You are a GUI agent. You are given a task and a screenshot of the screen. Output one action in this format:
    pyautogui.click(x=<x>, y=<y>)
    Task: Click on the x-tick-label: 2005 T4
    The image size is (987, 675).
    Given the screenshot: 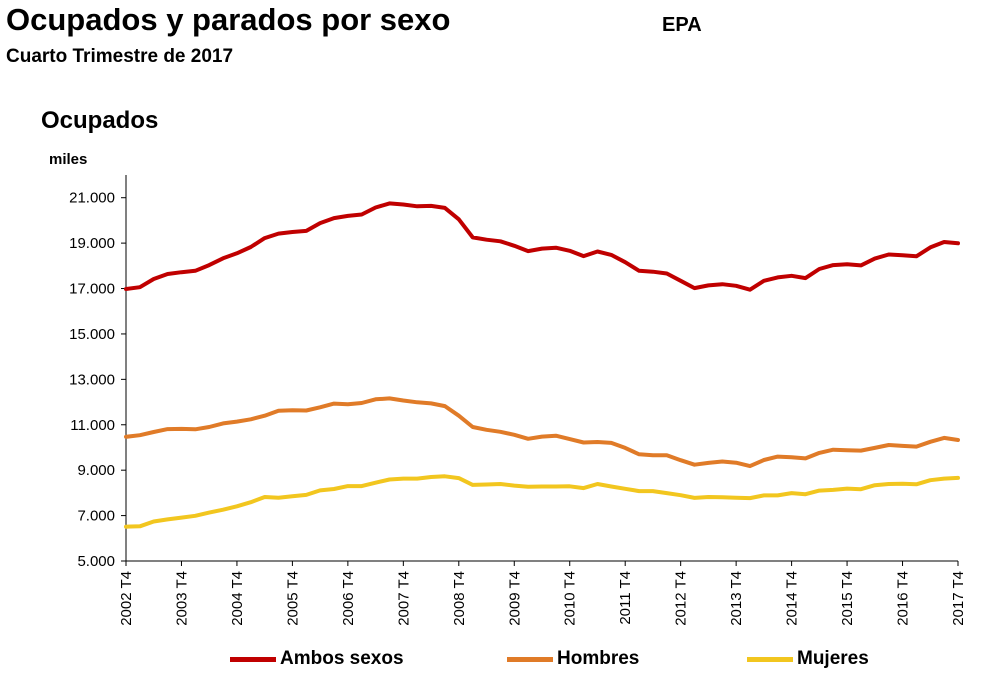 What is the action you would take?
    pyautogui.click(x=292, y=598)
    